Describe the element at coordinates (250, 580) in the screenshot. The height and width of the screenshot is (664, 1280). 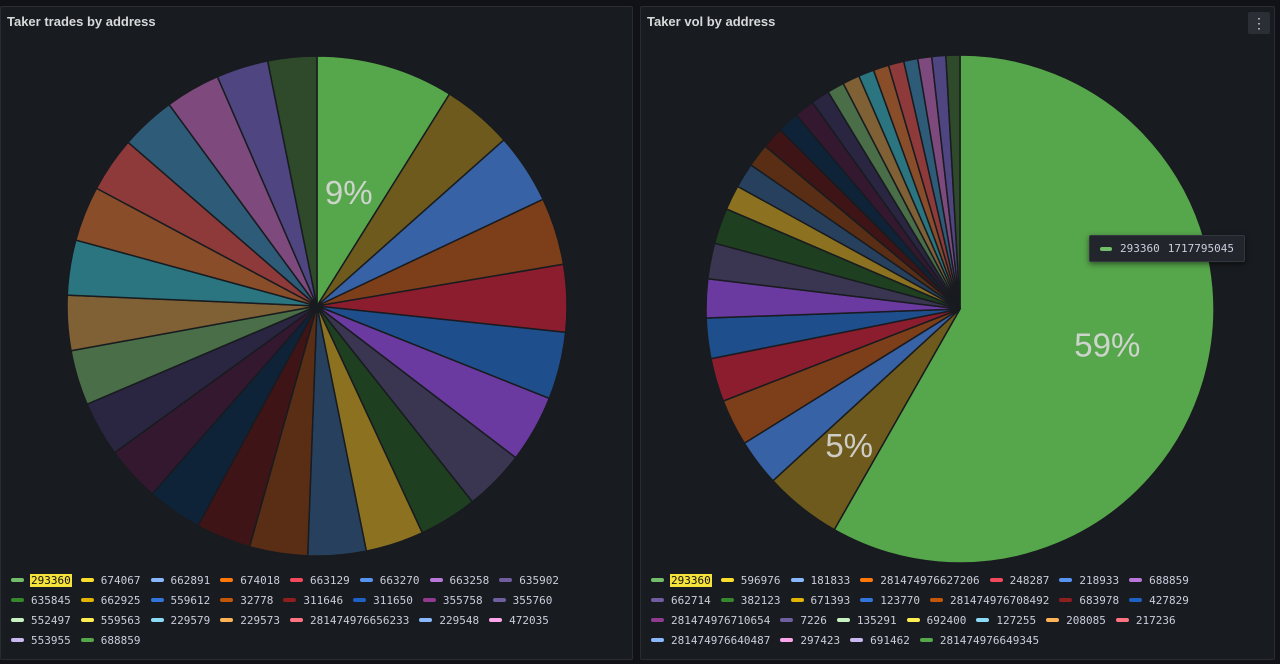
I see `legend-item-674018: 674018` at that location.